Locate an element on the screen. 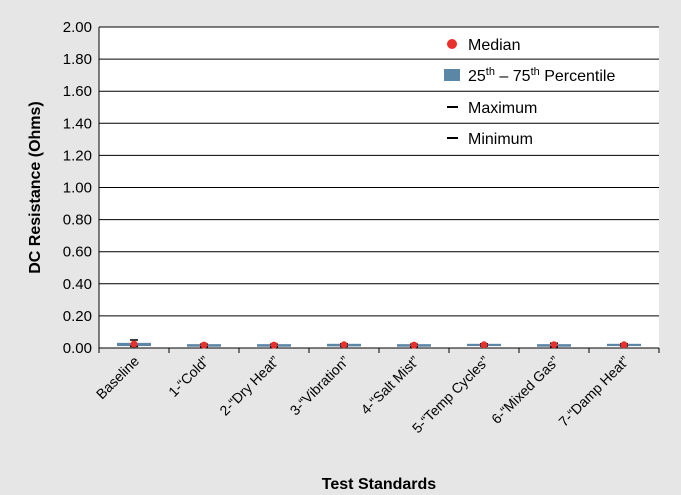 This screenshot has width=681, height=495. legend-percentile-75: – 75 is located at coordinates (513, 76).